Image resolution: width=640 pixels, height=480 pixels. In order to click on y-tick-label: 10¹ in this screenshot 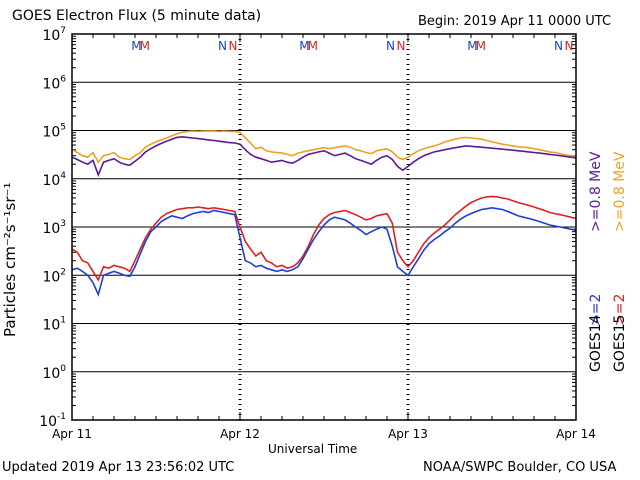, I will do `click(54, 325)`.